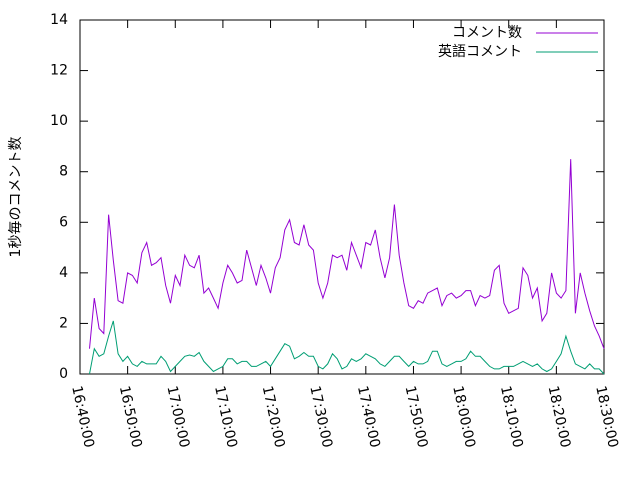 This screenshot has width=640, height=480. What do you see at coordinates (63, 323) in the screenshot?
I see `y-tick-label: 2` at bounding box center [63, 323].